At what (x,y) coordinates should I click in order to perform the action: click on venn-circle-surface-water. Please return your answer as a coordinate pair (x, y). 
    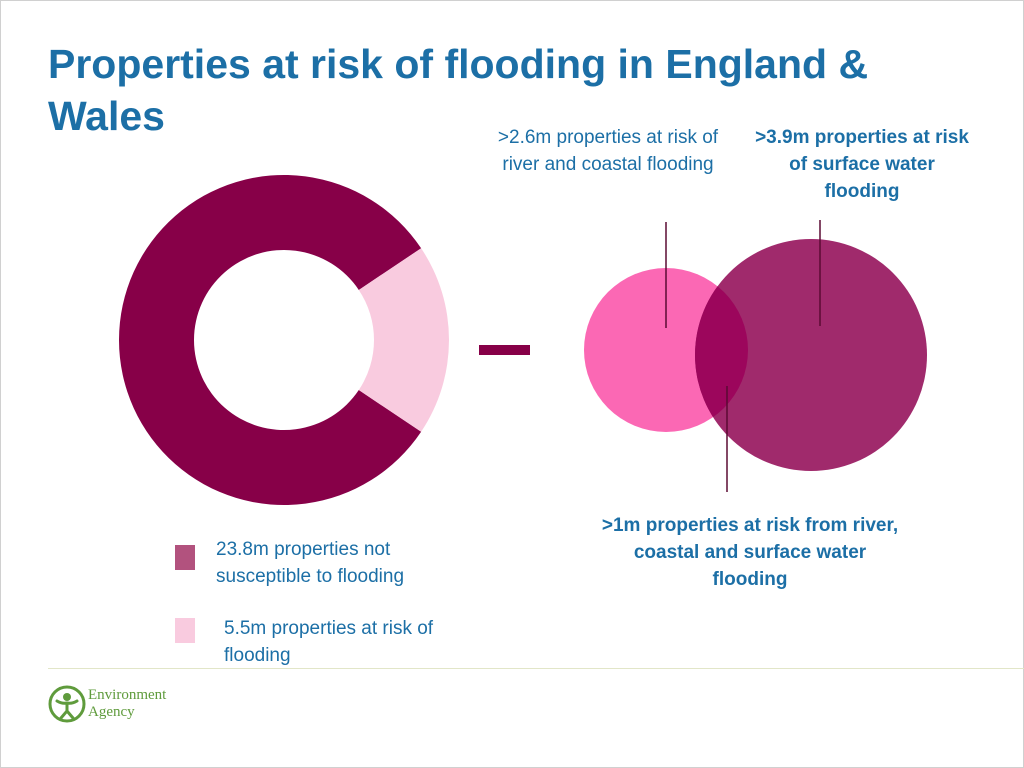
    Looking at the image, I should click on (811, 355).